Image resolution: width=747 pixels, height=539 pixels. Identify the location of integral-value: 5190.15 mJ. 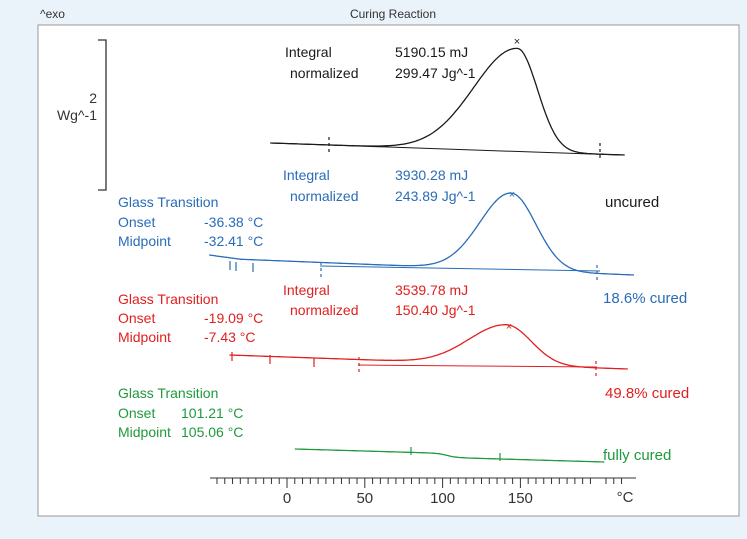
(431, 52).